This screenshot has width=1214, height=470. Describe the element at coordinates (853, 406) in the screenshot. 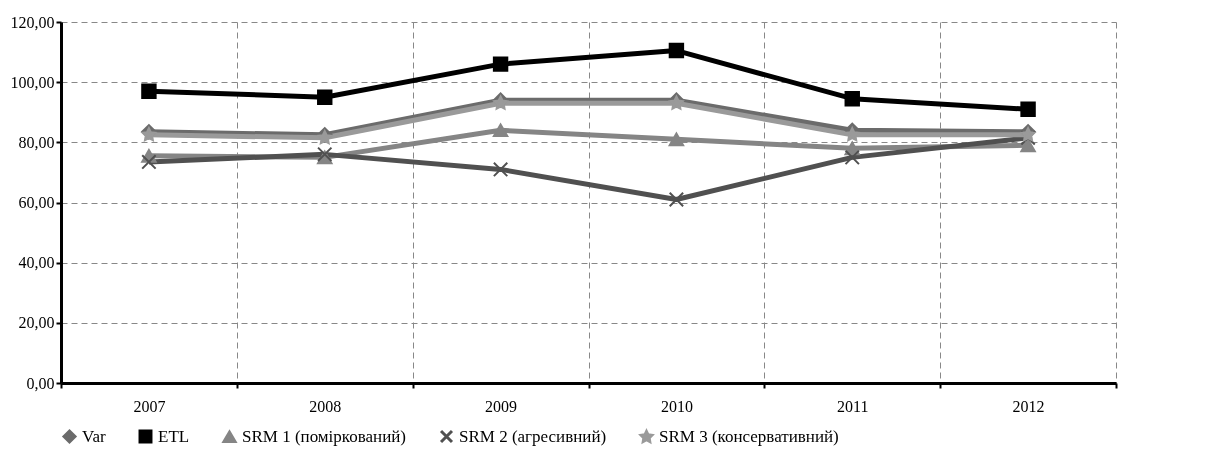

I see `x-tick-label: 2011` at that location.